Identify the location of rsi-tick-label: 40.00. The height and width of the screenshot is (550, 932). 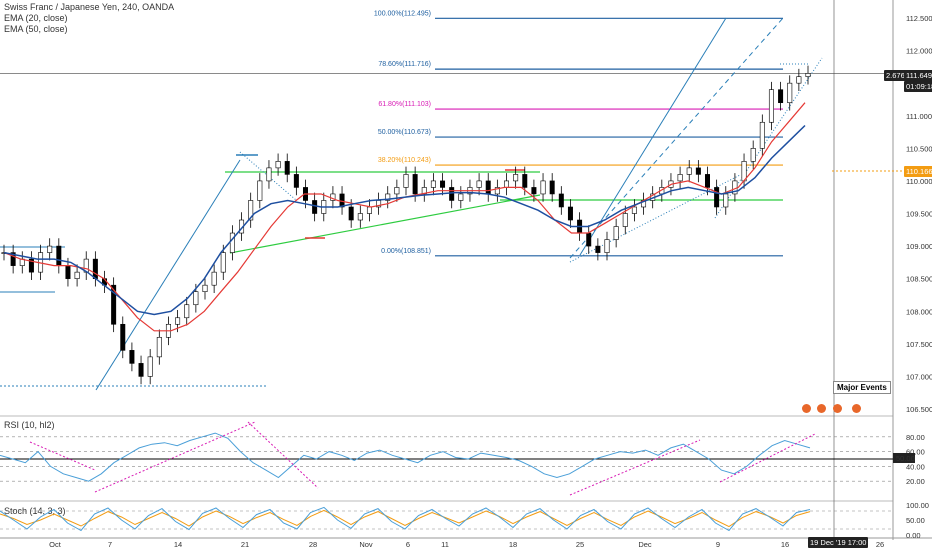
(915, 466).